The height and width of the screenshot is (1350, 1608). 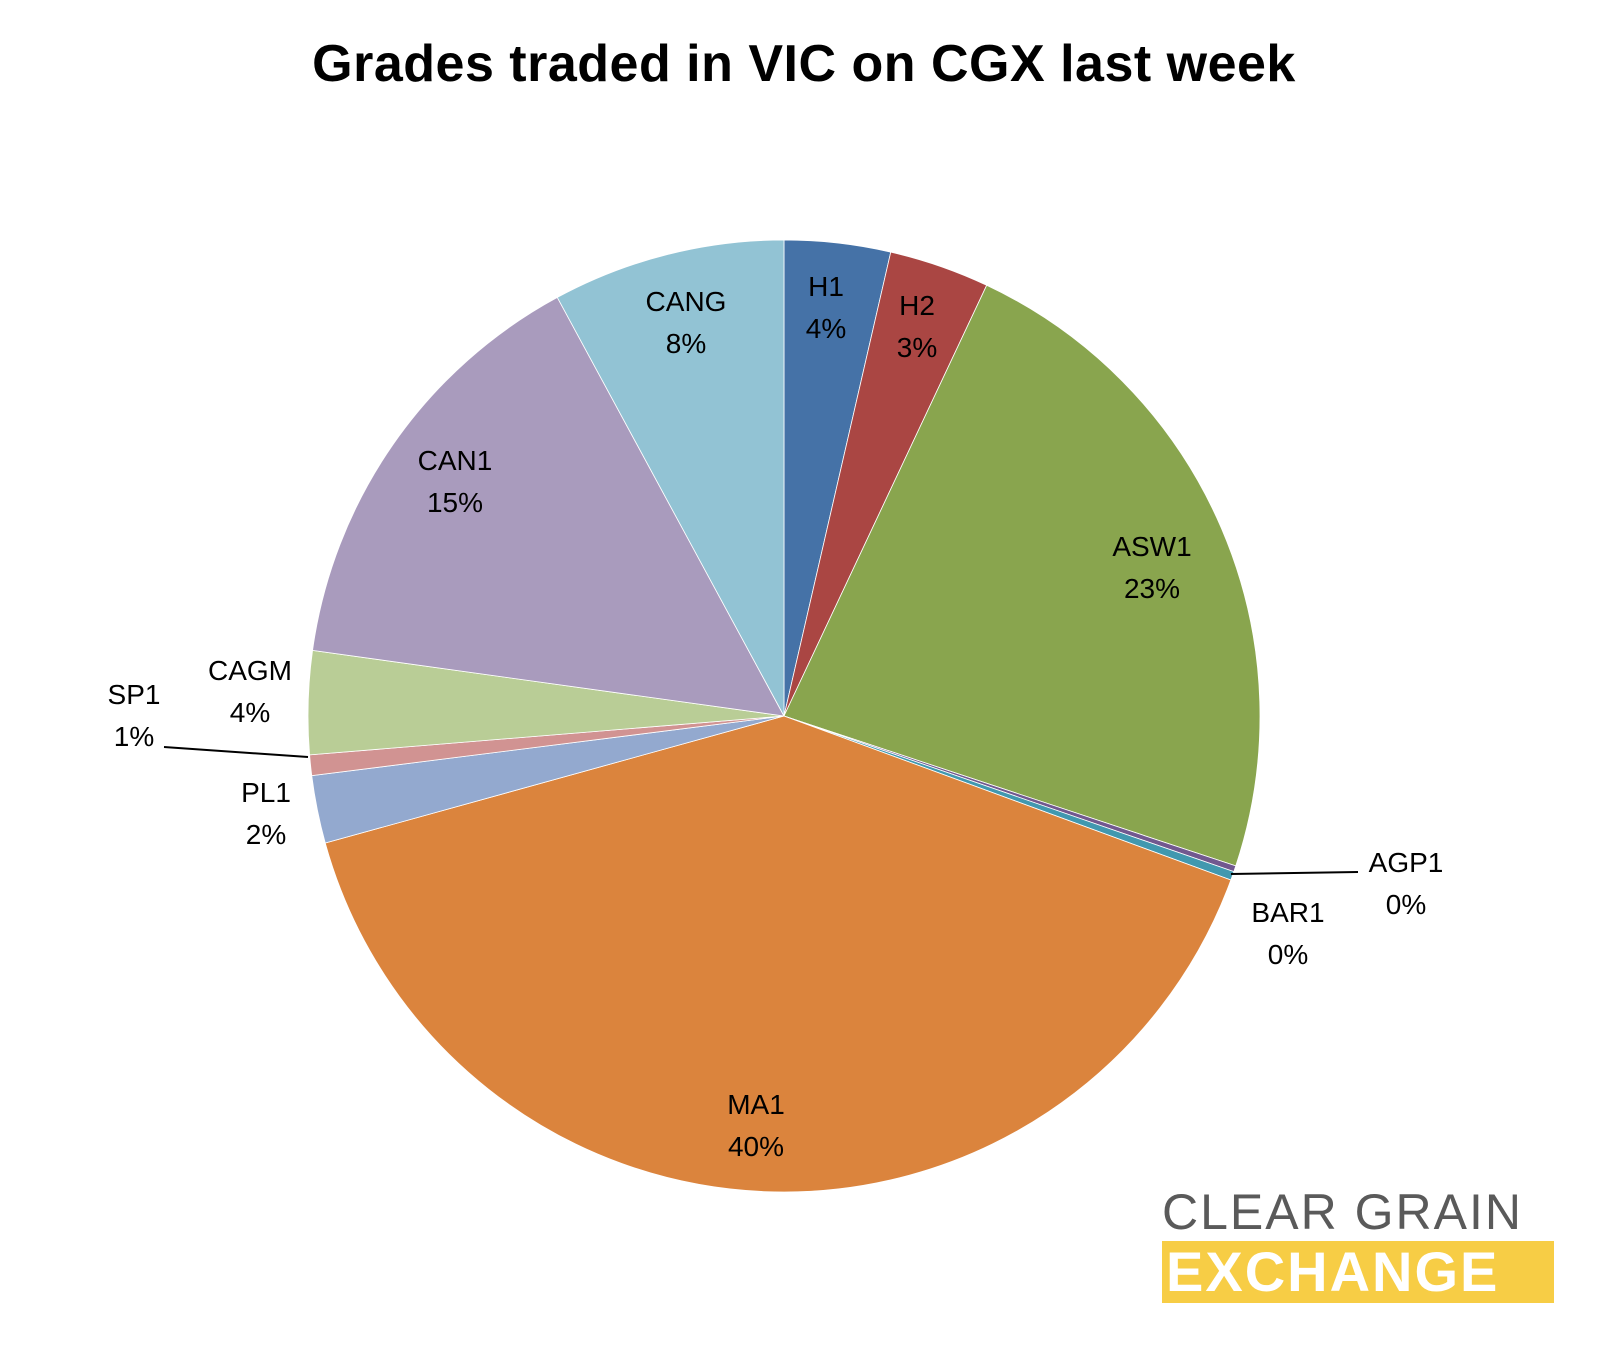 What do you see at coordinates (826, 286) in the screenshot?
I see `slice-name-h1: H1` at bounding box center [826, 286].